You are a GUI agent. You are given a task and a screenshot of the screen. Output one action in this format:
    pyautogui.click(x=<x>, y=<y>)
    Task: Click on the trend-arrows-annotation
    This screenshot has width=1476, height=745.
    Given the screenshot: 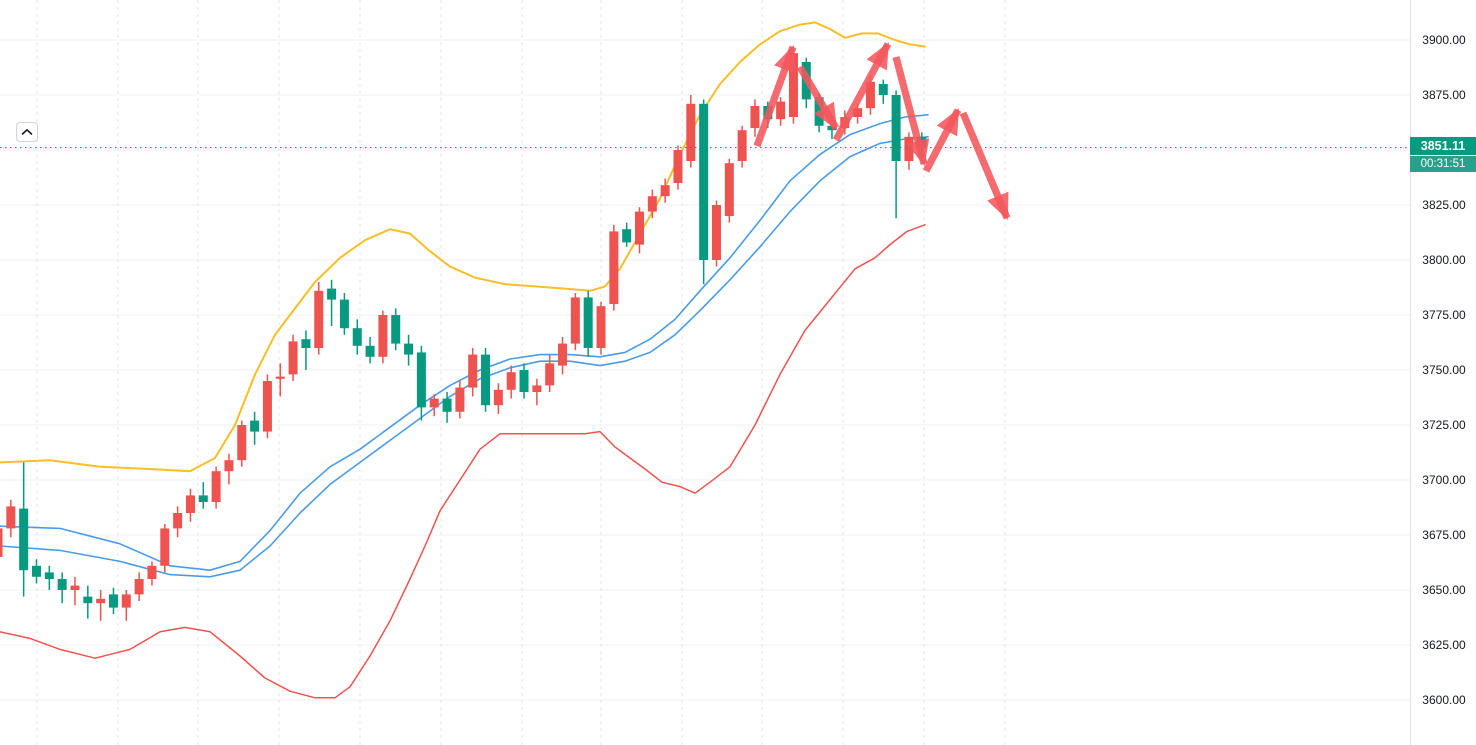 What is the action you would take?
    pyautogui.click(x=882, y=131)
    